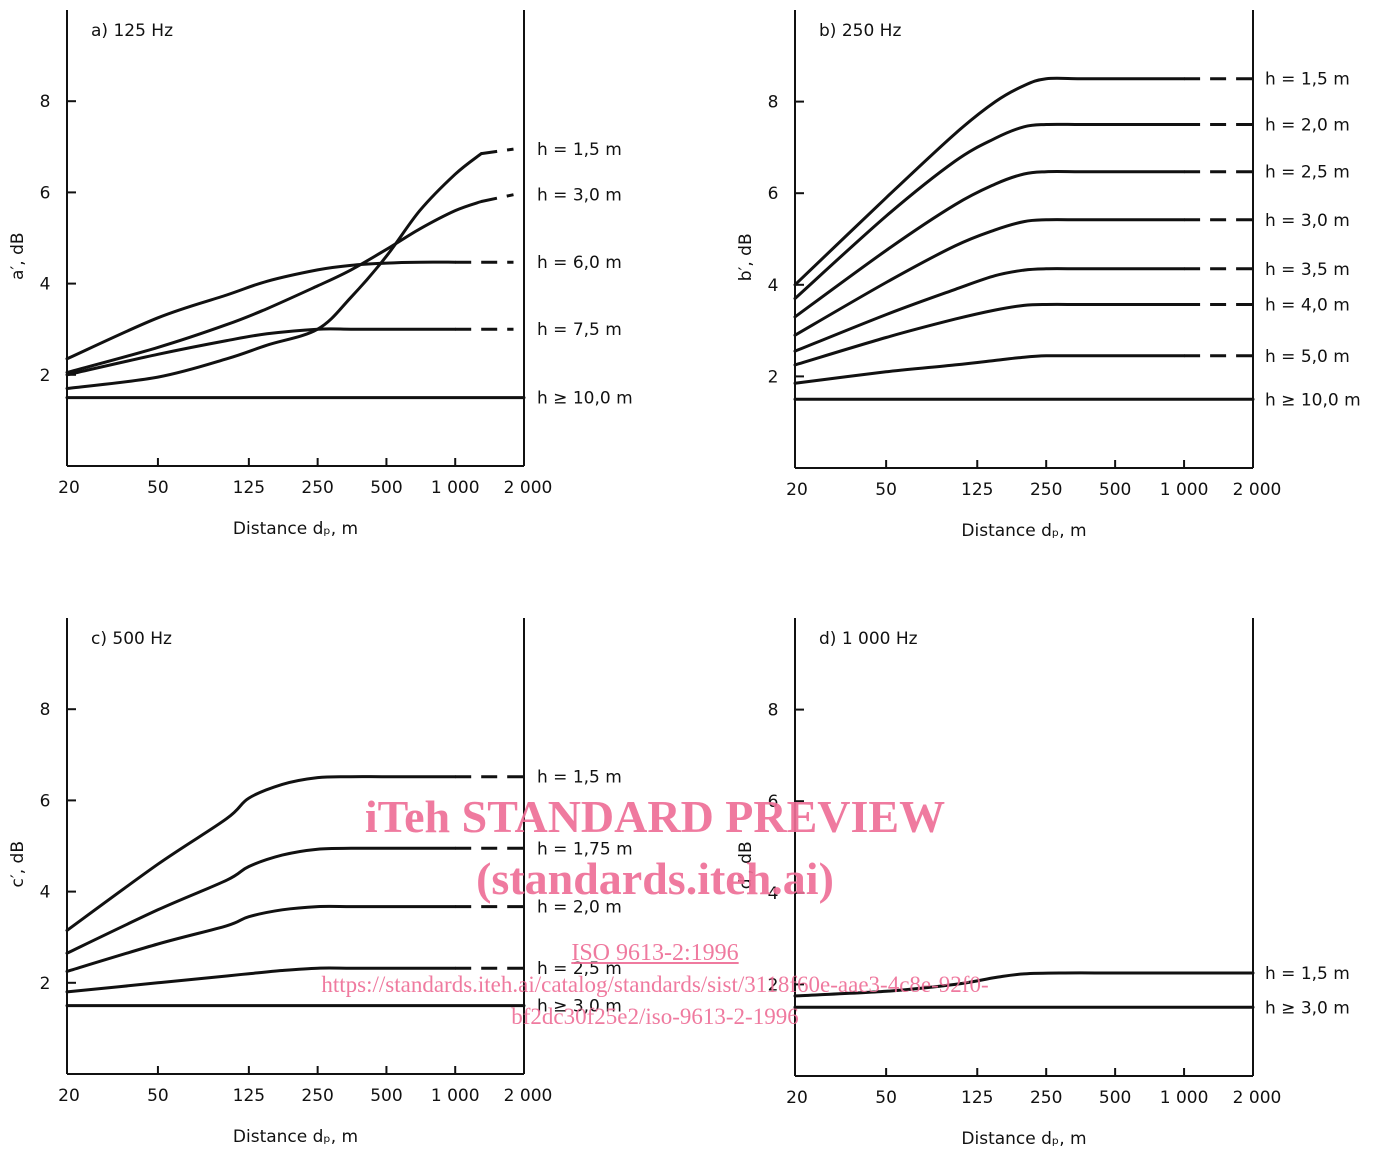 The image size is (1376, 1157). I want to click on series-label: h = 7,5 m, so click(579, 330).